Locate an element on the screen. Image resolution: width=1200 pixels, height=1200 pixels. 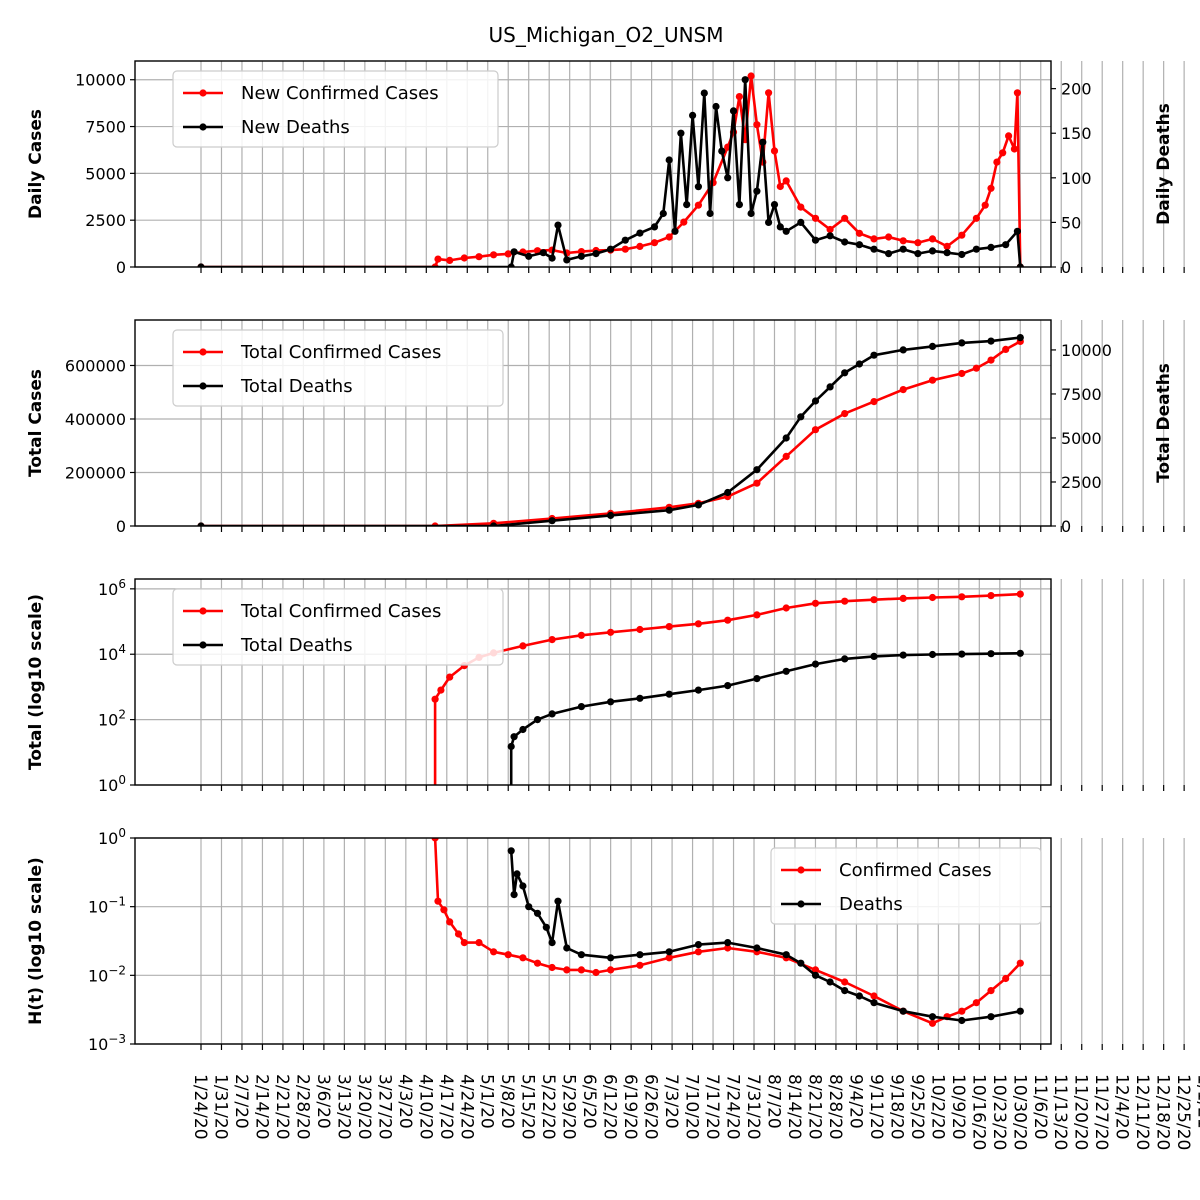
y-tick-label: 2500 is located at coordinates (105, 220).